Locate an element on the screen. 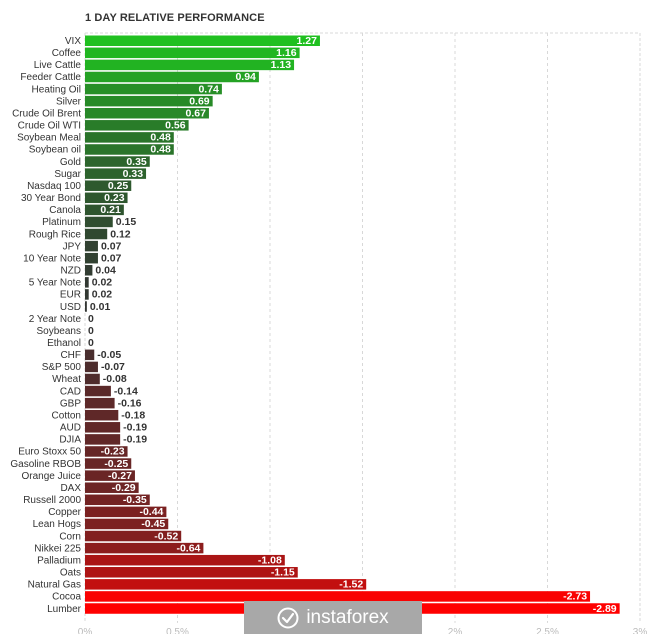 Image resolution: width=665 pixels, height=634 pixels. bar-heating-oil is located at coordinates (153, 89).